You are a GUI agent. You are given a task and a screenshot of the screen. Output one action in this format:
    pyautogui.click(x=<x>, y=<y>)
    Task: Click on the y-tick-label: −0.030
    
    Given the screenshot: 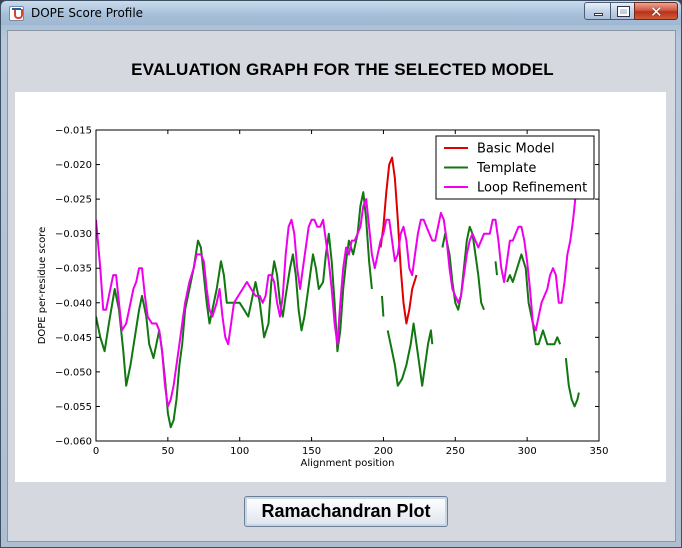 What is the action you would take?
    pyautogui.click(x=73, y=234)
    